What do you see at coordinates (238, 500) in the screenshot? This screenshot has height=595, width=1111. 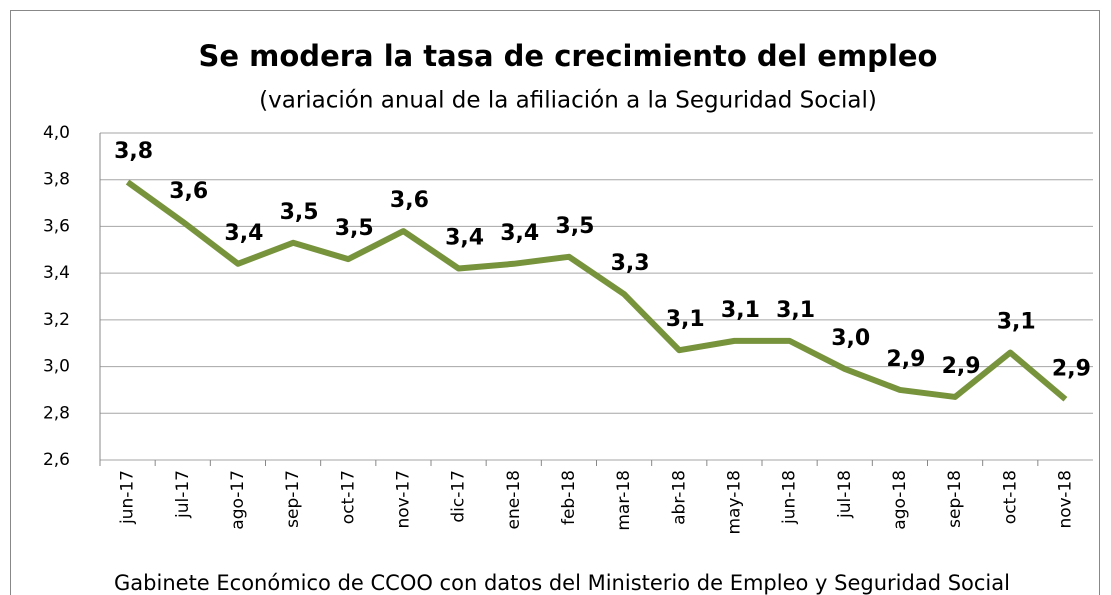 I see `x-tick-label: ago-17` at bounding box center [238, 500].